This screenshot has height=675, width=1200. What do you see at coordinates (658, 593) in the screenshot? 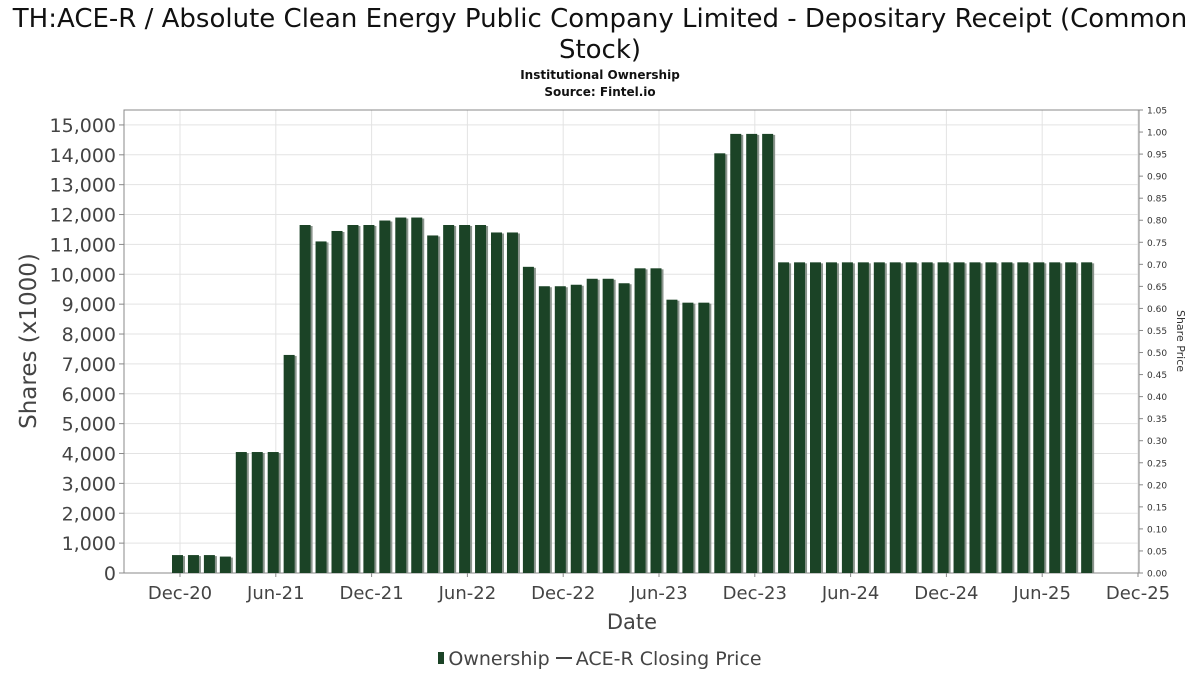
I see `x-tick-label: Jun-23` at bounding box center [658, 593].